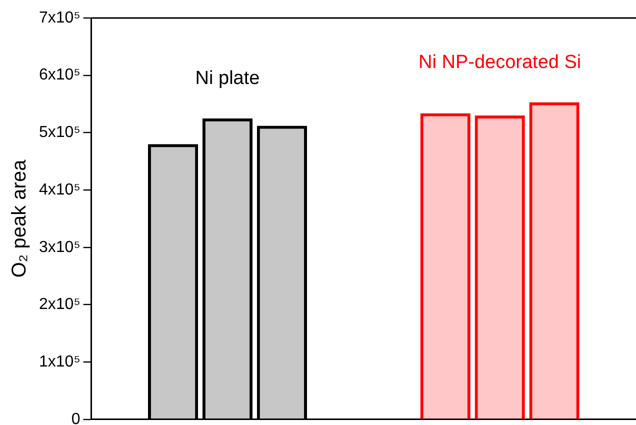  Describe the element at coordinates (59, 361) in the screenshot. I see `y-tick-label: 1x10⁵` at that location.